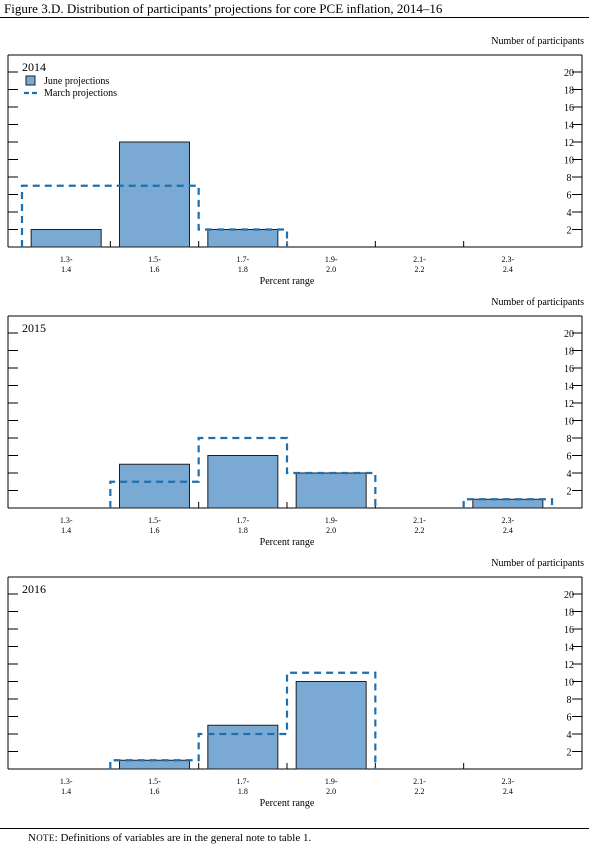 This screenshot has height=846, width=589. I want to click on panel-2016-ytick-label: 8, so click(569, 700).